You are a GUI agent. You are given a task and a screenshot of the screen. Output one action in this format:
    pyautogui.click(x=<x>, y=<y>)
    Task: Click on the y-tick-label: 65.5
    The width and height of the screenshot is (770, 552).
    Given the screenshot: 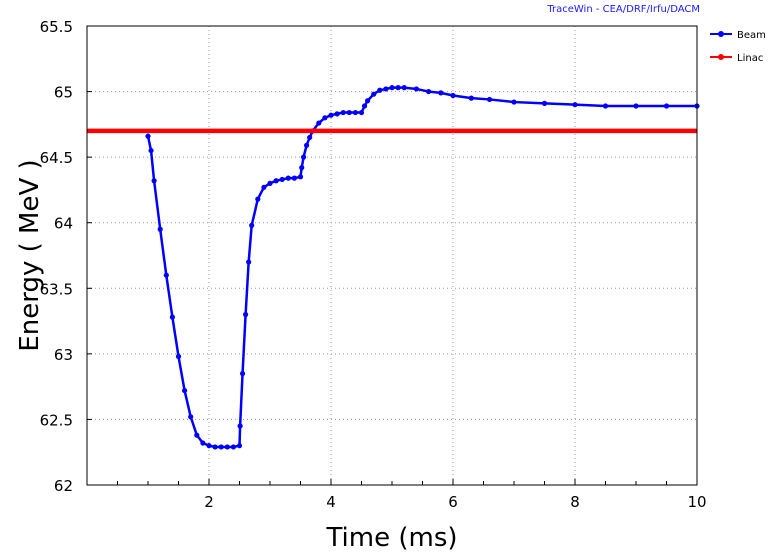 What is the action you would take?
    pyautogui.click(x=56, y=27)
    